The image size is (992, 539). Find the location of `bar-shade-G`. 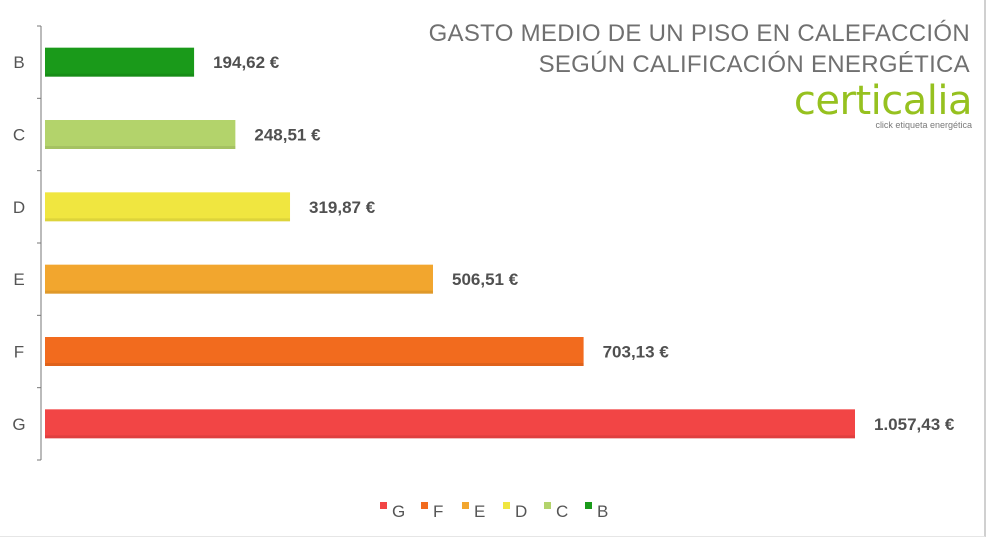

bar-shade-G is located at coordinates (450, 437).